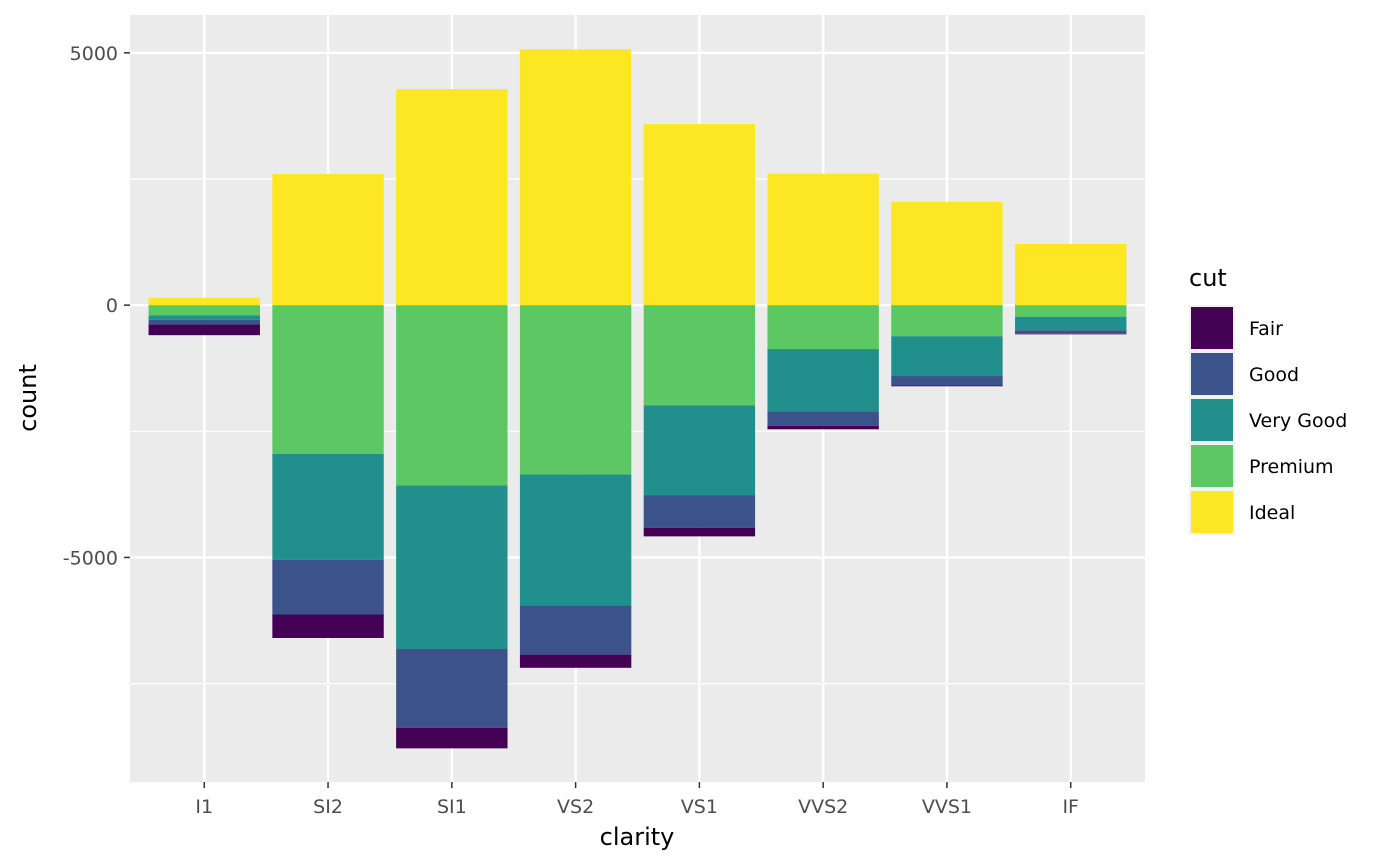  I want to click on bar-VVS1-very-good, so click(947, 356).